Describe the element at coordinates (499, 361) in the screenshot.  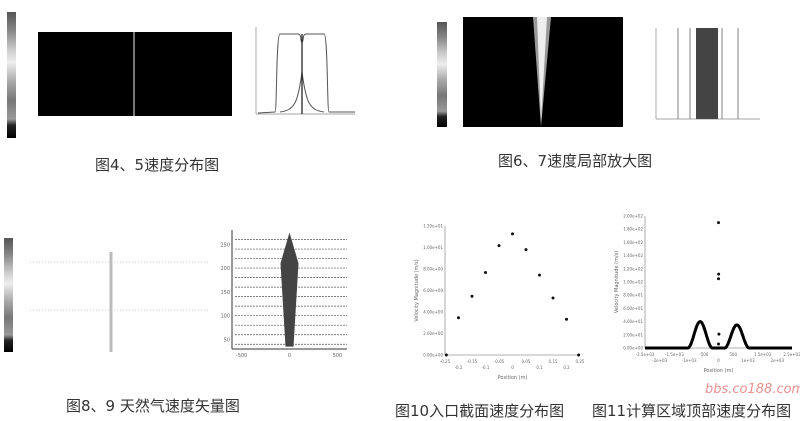
I see `x-tick-label: -0.05` at that location.